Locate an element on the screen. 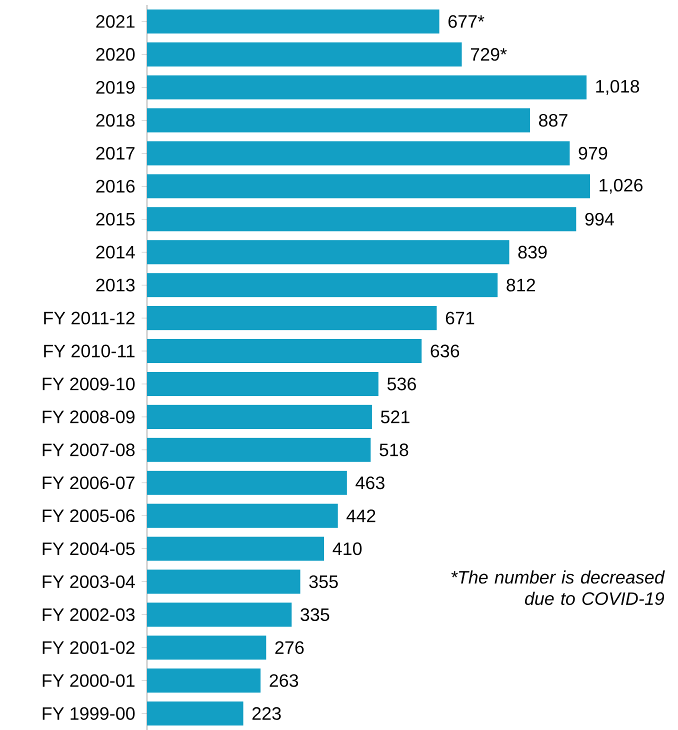 The height and width of the screenshot is (730, 678). y-tick-label: FY 2011-12 is located at coordinates (89, 318).